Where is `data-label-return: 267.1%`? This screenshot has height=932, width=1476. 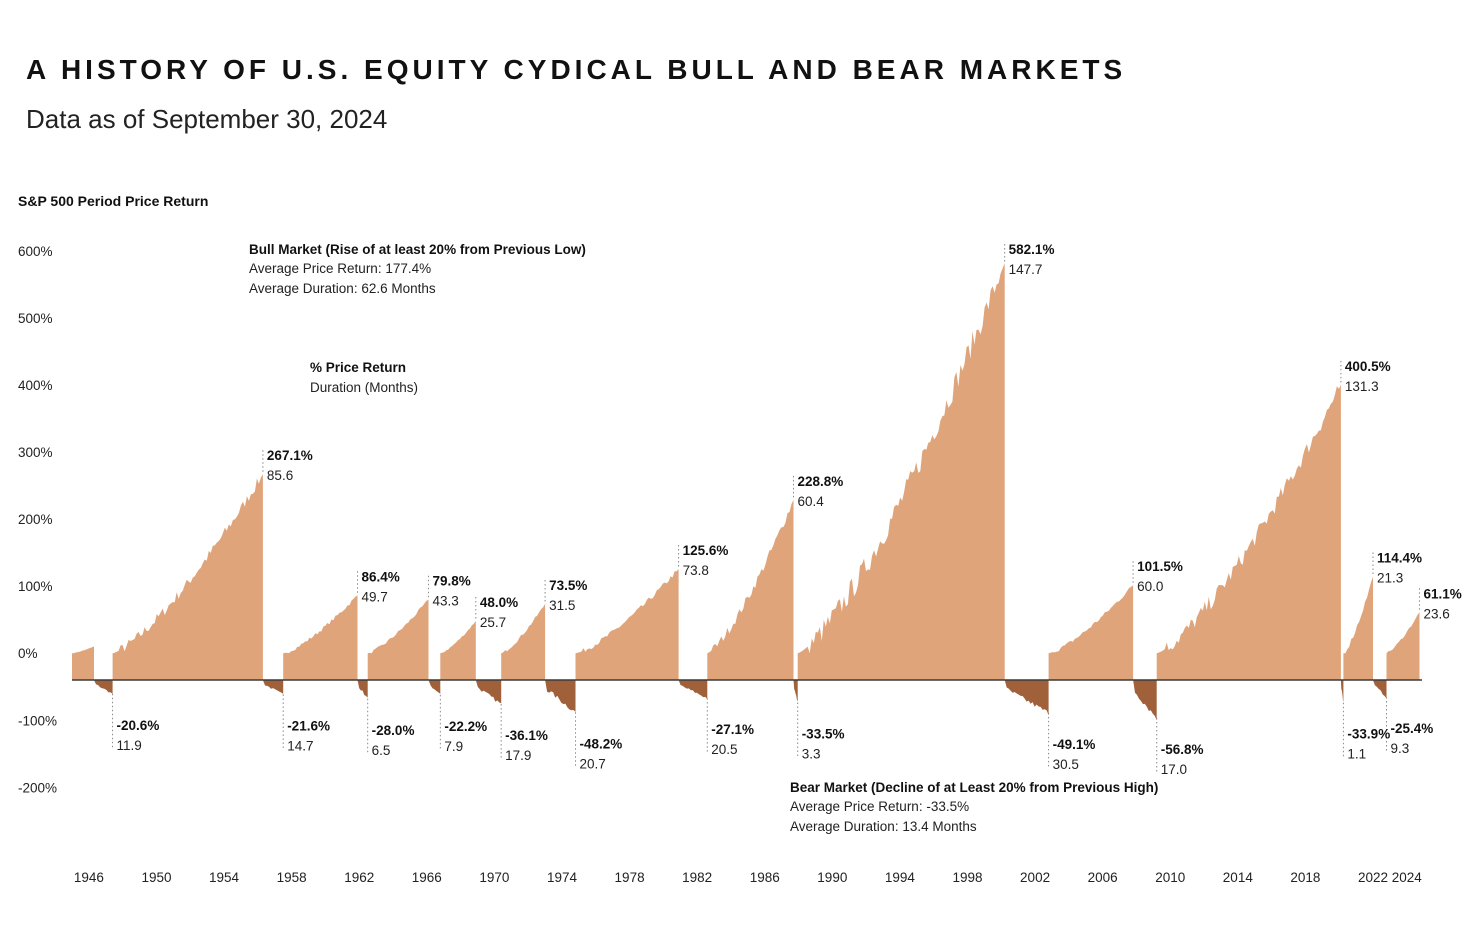 data-label-return: 267.1% is located at coordinates (290, 455).